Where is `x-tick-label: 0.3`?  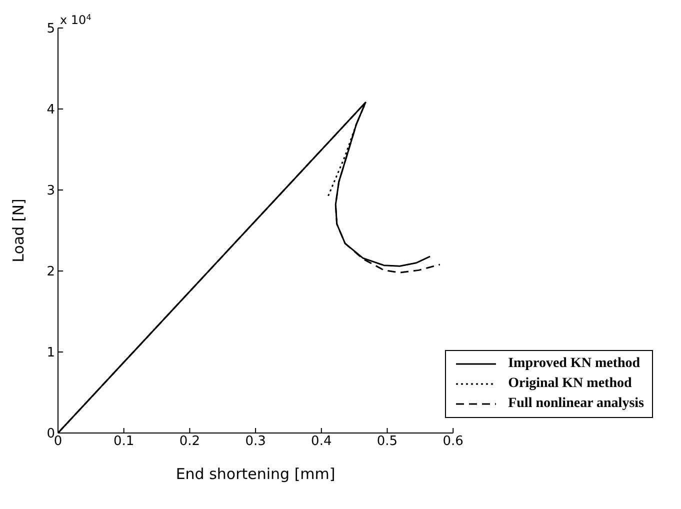 x-tick-label: 0.3 is located at coordinates (255, 442).